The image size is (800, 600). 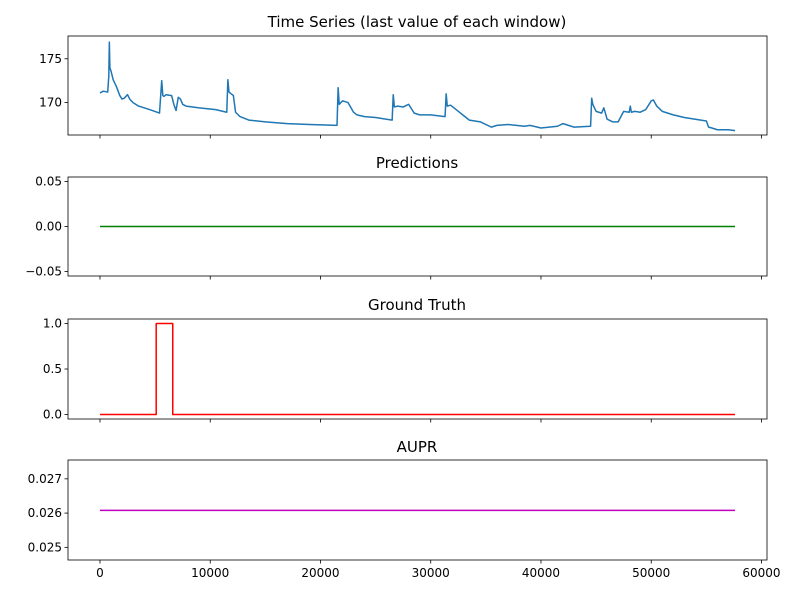 What do you see at coordinates (45, 513) in the screenshot?
I see `y-tick-label: 0.026` at bounding box center [45, 513].